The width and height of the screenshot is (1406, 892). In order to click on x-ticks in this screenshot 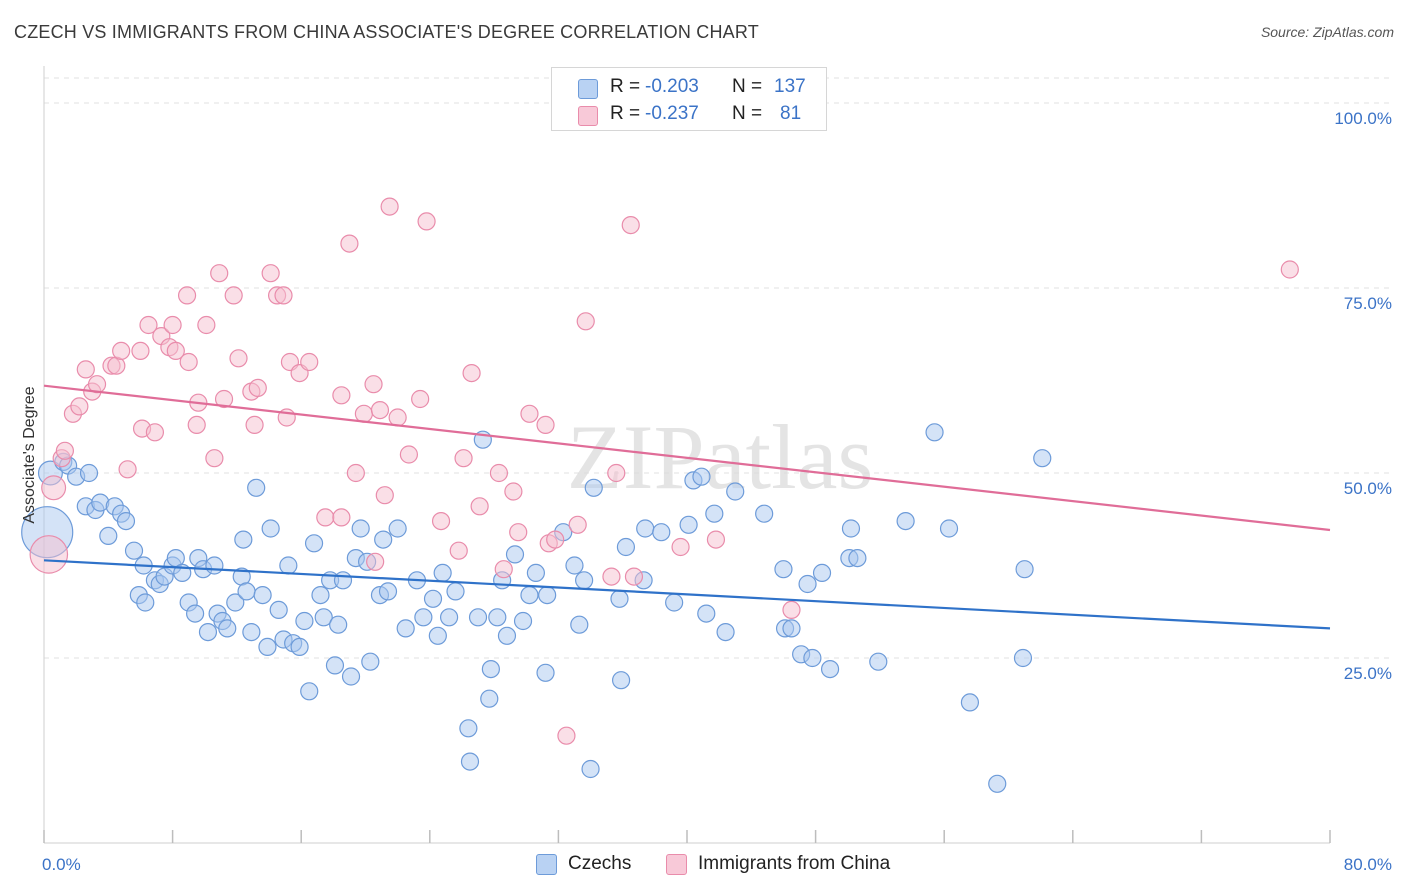, I will do `click(687, 836)`.